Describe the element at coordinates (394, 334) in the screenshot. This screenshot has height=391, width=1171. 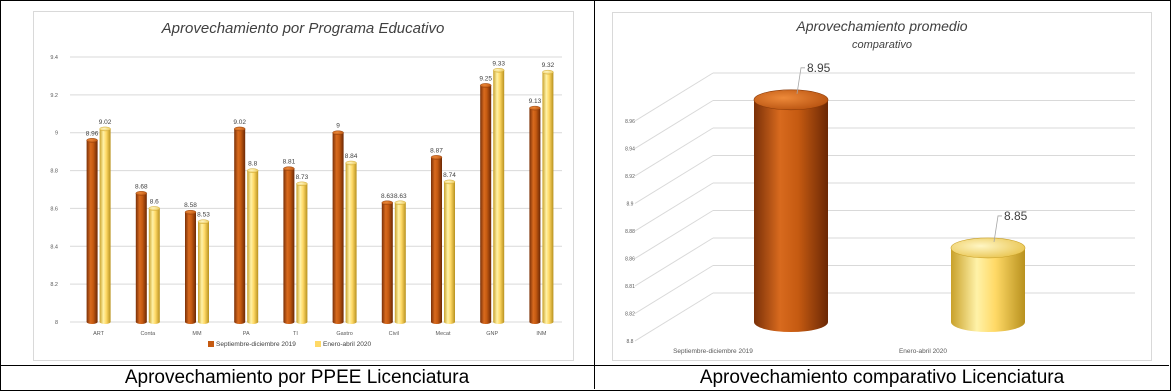
I see `x-tick-label: Civil` at that location.